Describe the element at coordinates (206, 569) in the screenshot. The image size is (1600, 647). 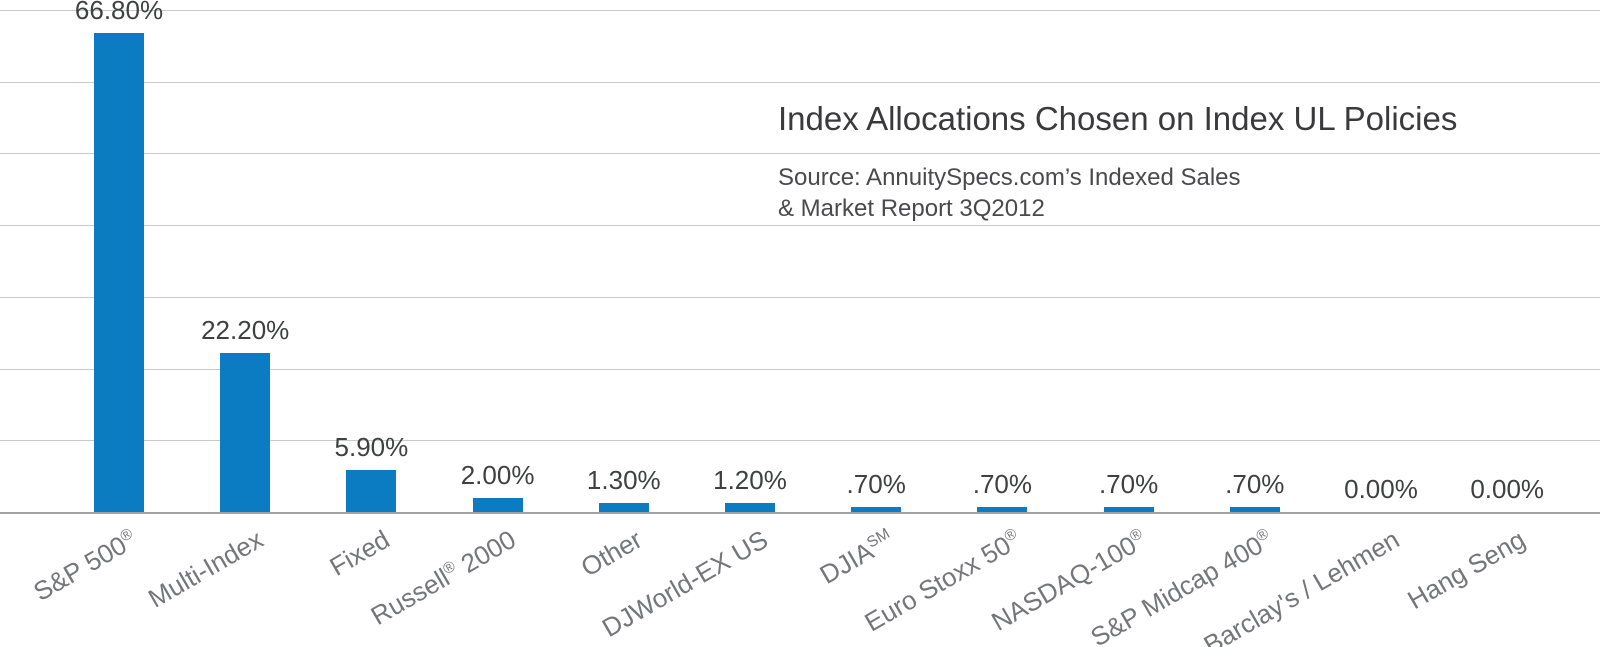
I see `x-axis-label: Multi-Index` at that location.